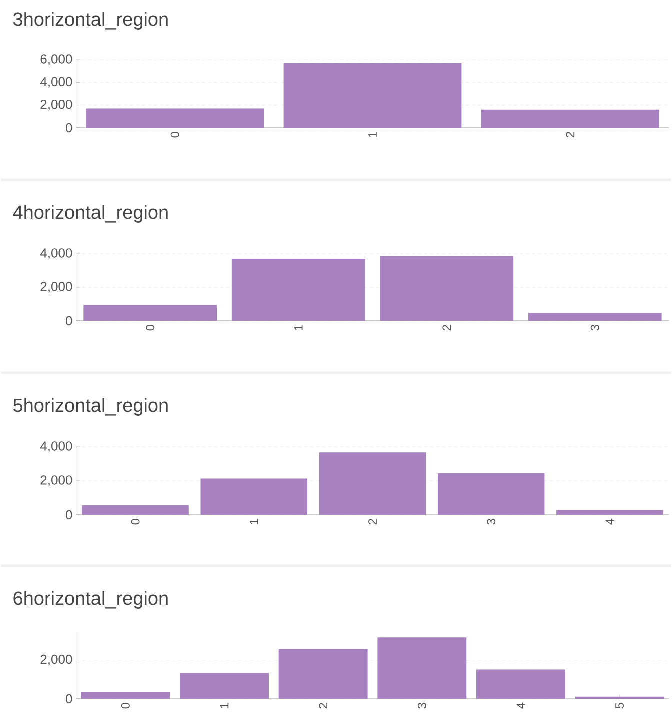  Describe the element at coordinates (90, 21) in the screenshot. I see `chart-title: 3horizontal_region` at that location.